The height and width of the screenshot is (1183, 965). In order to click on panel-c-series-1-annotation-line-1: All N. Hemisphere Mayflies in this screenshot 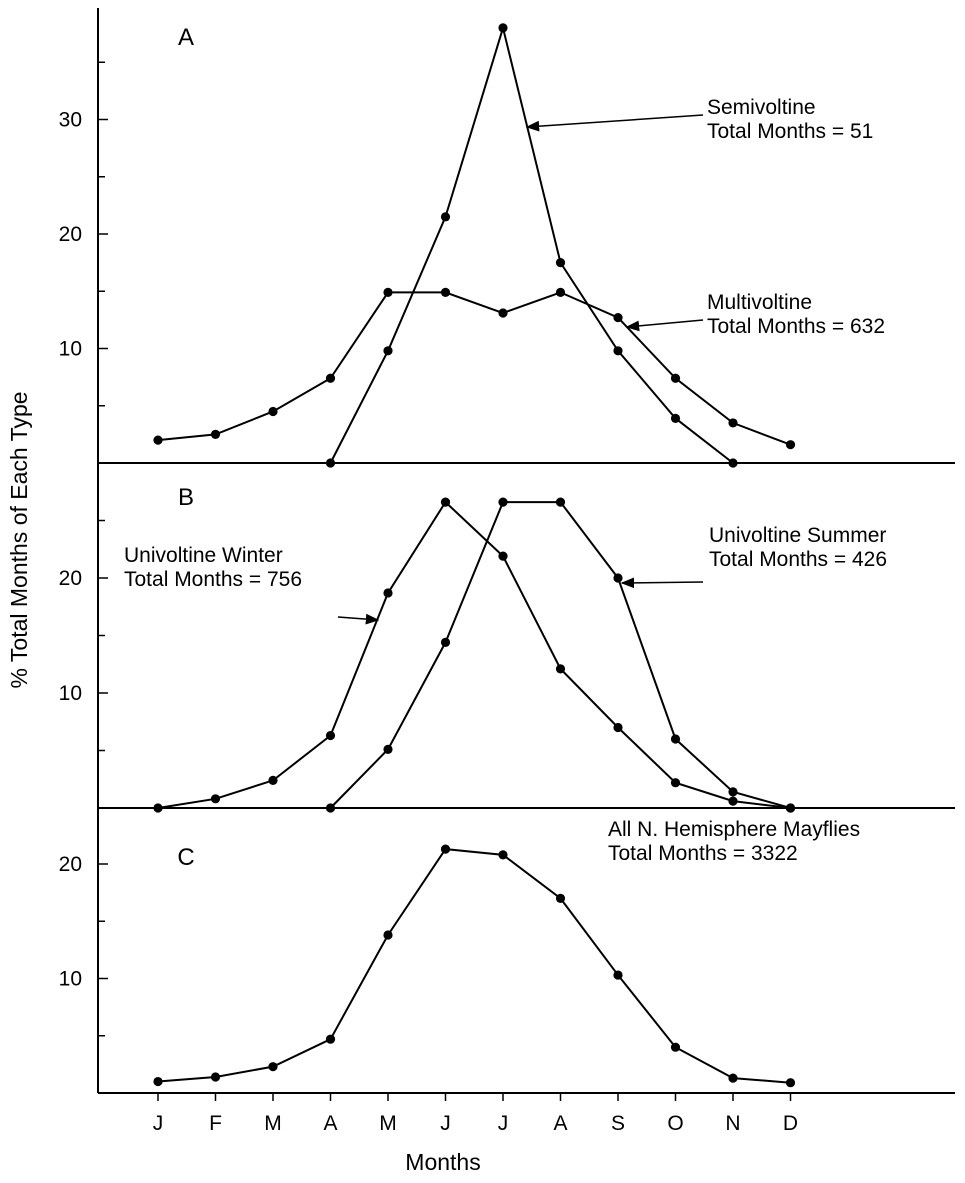, I will do `click(734, 829)`.